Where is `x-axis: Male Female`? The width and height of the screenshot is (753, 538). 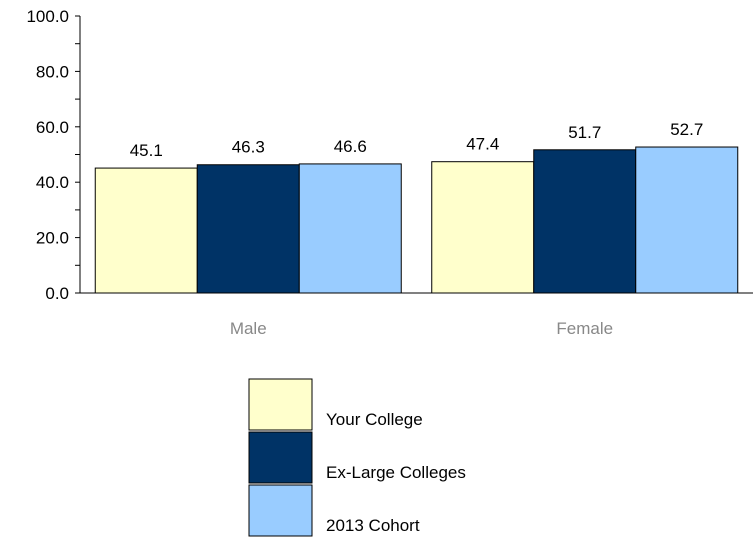
x-axis: Male Female is located at coordinates (416, 315).